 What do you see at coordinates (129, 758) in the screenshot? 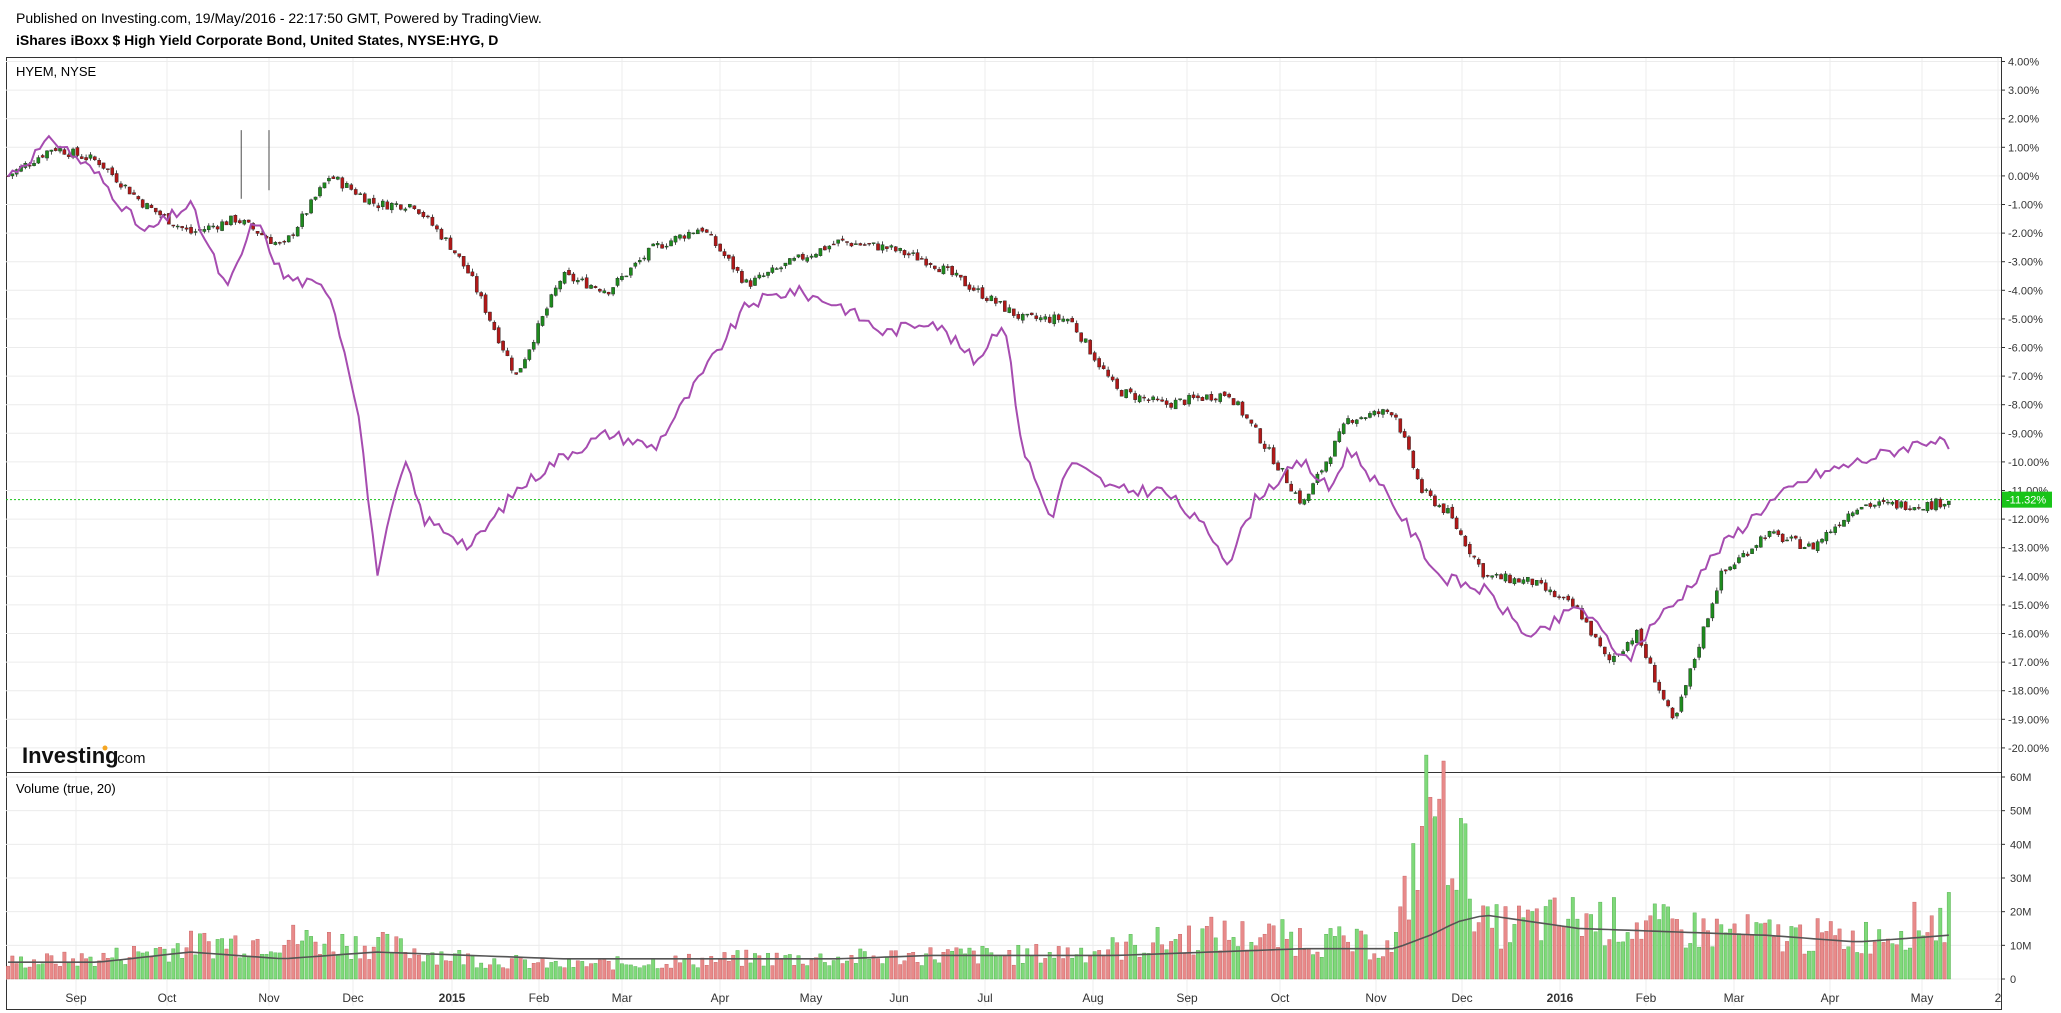
I see `logo-suffix: .com` at bounding box center [129, 758].